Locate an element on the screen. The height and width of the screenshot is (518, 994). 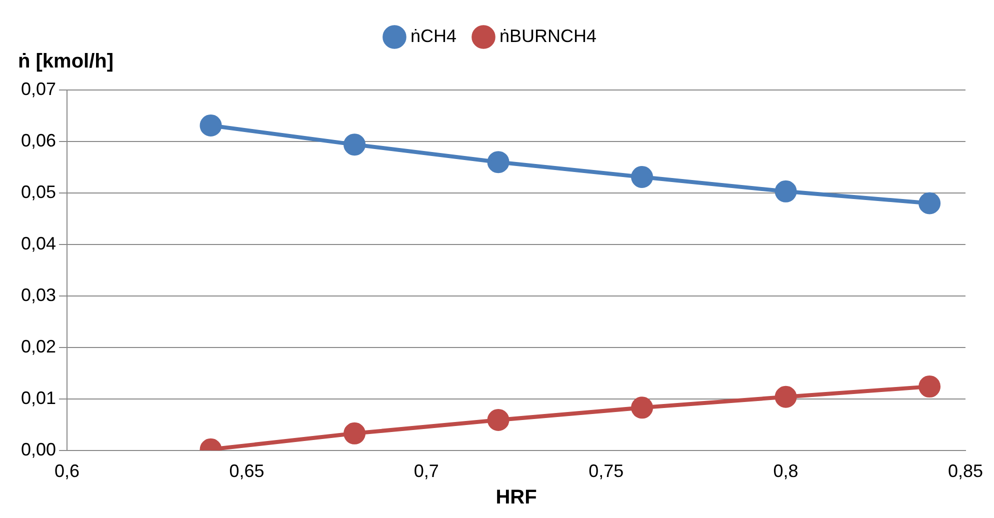
x-tick-label: 0,7 is located at coordinates (426, 471).